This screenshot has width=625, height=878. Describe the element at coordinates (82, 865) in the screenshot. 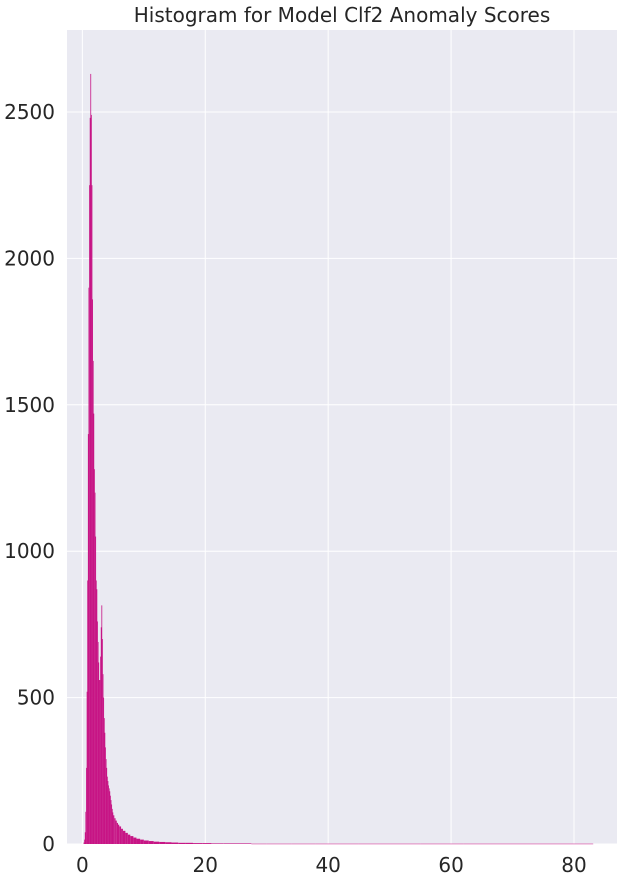

I see `x-tick-label: 0` at that location.